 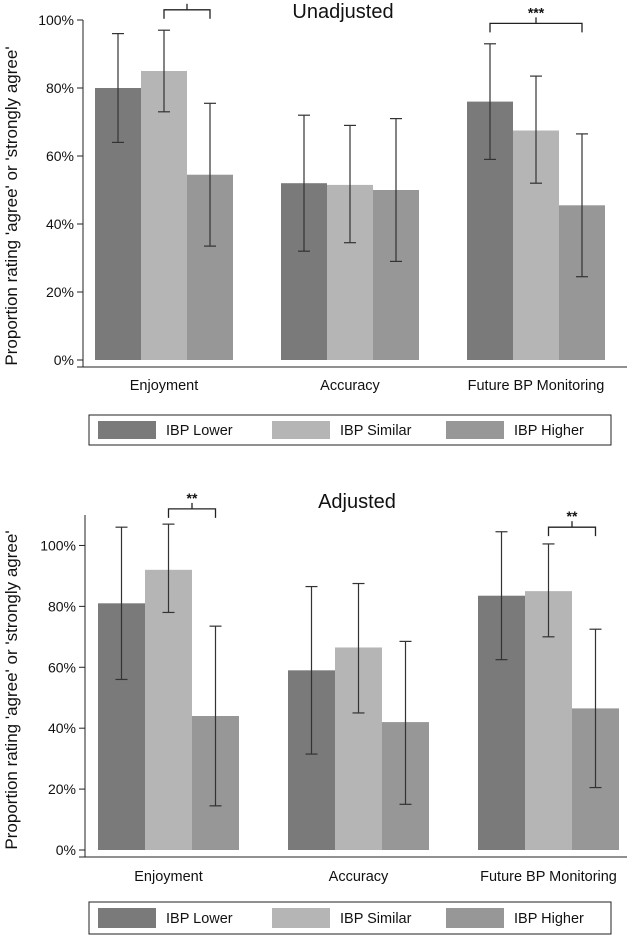 I want to click on significance-label: ***, so click(x=536, y=12).